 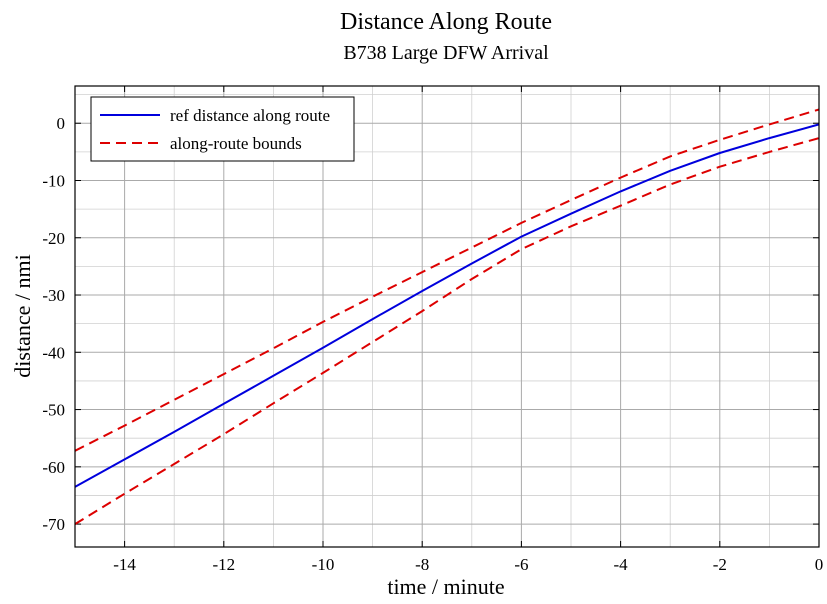 I want to click on y-tick-label: -20, so click(x=53, y=238).